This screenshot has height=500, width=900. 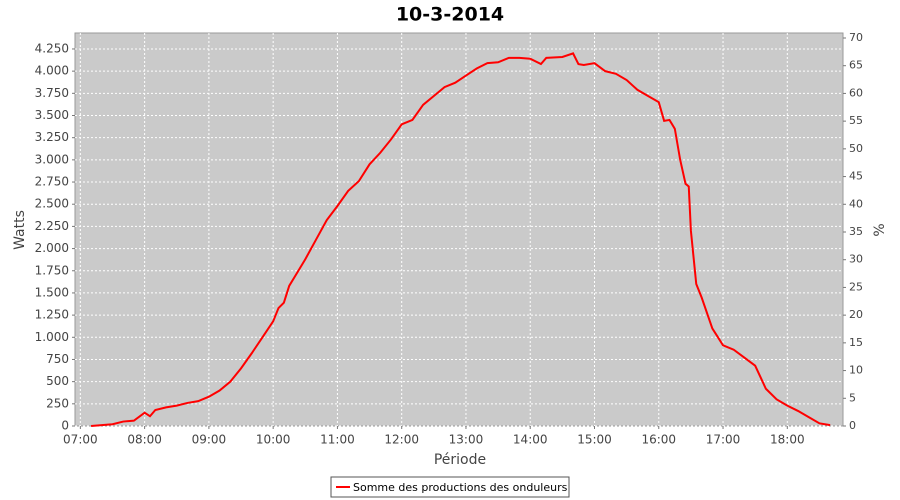 I want to click on legend-label: Somme des productions des onduleurs, so click(x=460, y=487).